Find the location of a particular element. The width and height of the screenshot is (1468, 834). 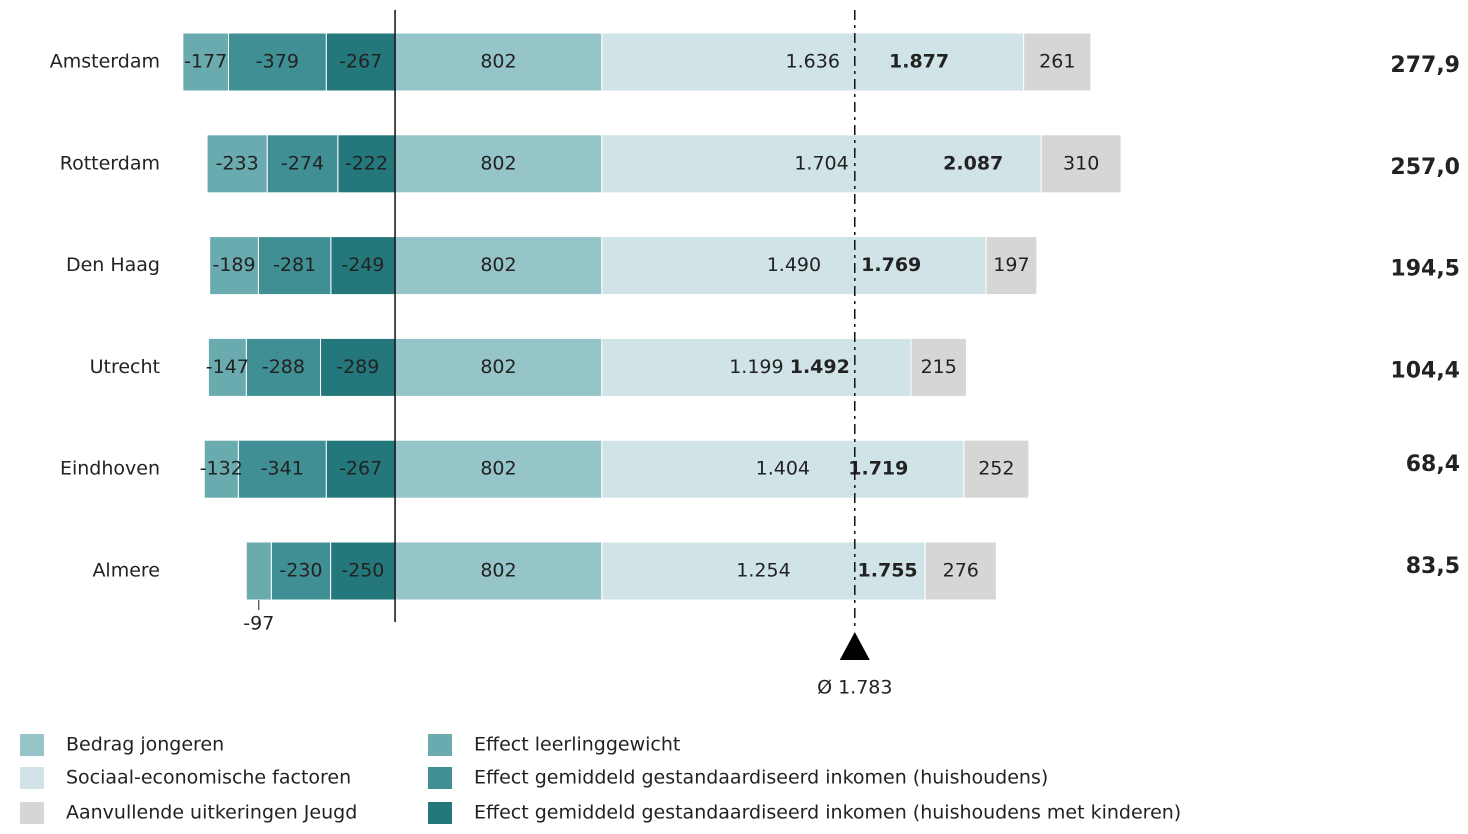

segment-label: -274 is located at coordinates (302, 163).